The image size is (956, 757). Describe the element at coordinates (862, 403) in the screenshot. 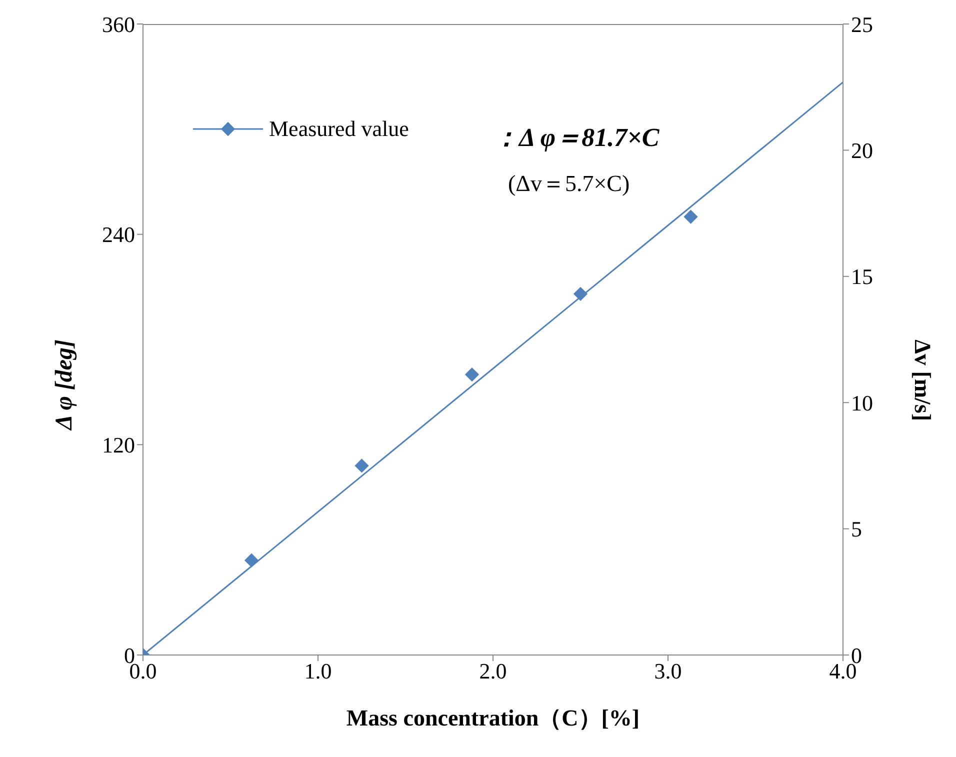

I see `y2-tick-label: 10` at that location.